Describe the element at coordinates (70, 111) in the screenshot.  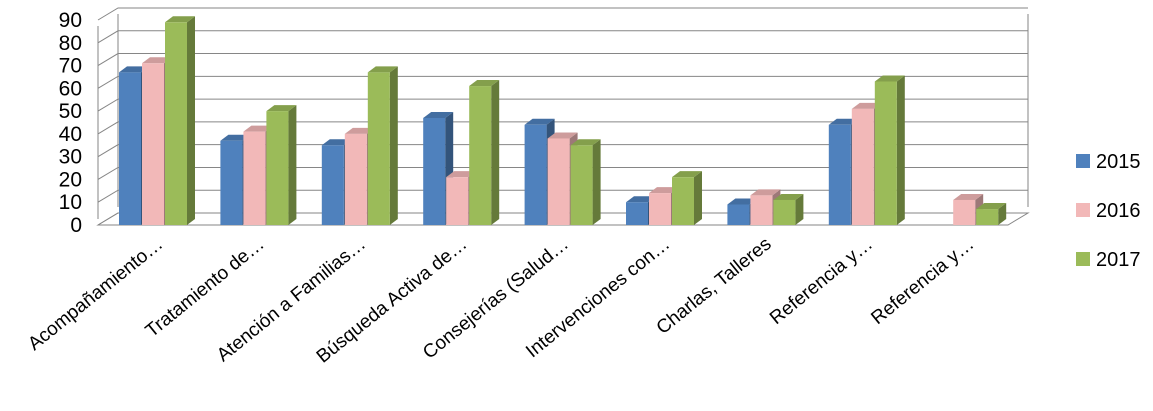
I see `y-tick-label: 50` at that location.